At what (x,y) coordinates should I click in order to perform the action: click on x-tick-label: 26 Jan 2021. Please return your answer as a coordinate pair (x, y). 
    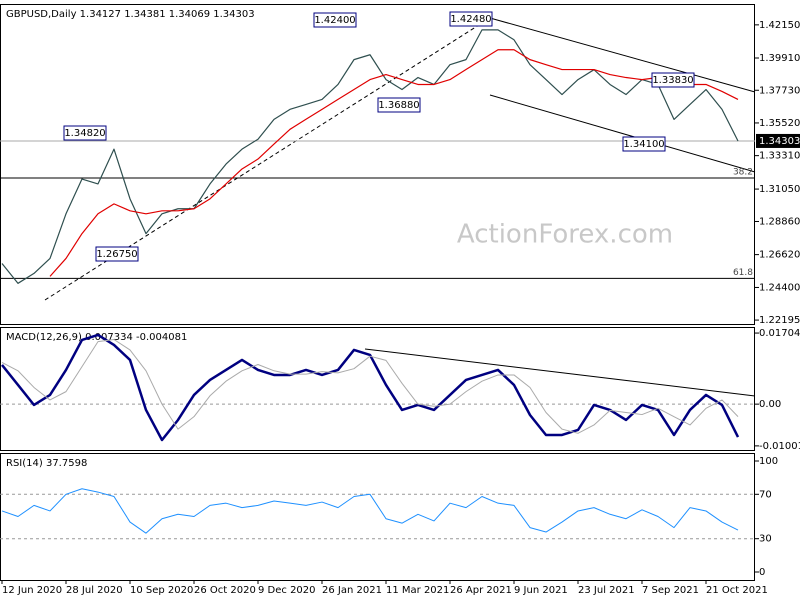
    Looking at the image, I should click on (352, 590).